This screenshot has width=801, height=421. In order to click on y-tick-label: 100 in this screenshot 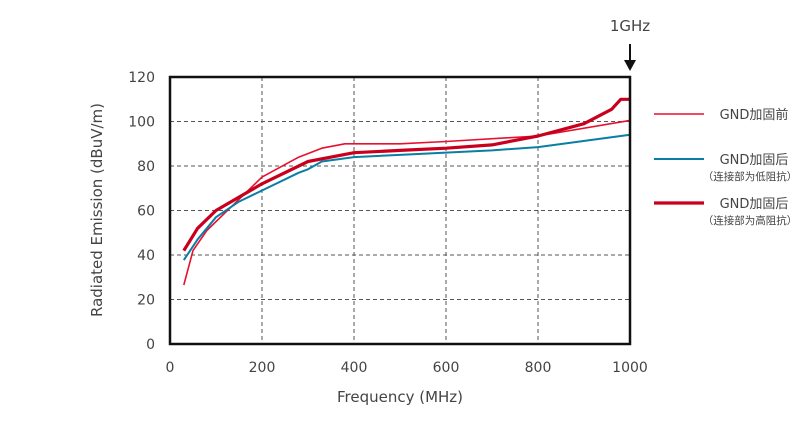, I will do `click(141, 123)`.